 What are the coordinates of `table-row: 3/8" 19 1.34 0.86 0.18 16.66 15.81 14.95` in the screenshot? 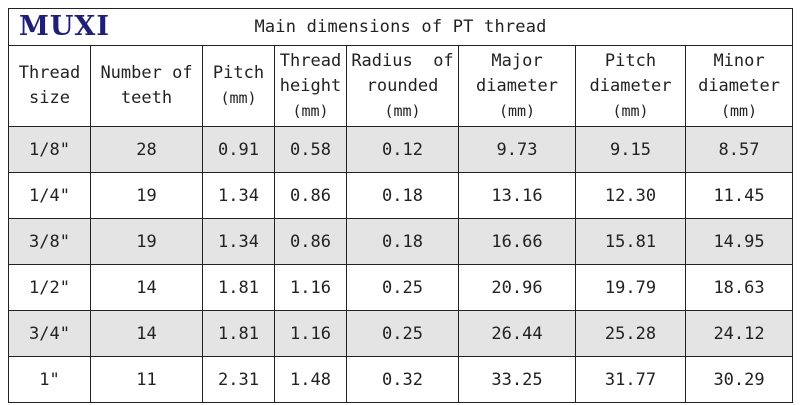 It's located at (401, 241).